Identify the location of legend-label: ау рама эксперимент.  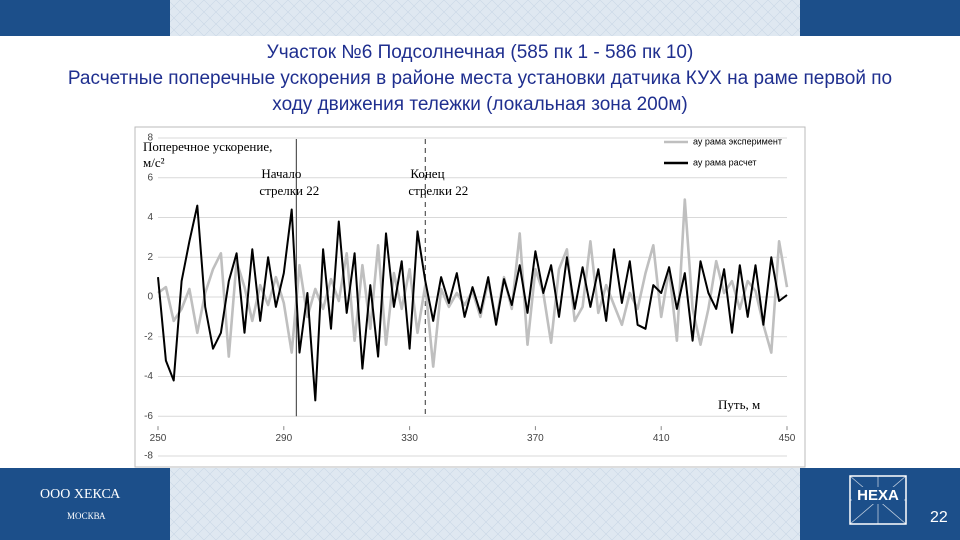
(737, 141).